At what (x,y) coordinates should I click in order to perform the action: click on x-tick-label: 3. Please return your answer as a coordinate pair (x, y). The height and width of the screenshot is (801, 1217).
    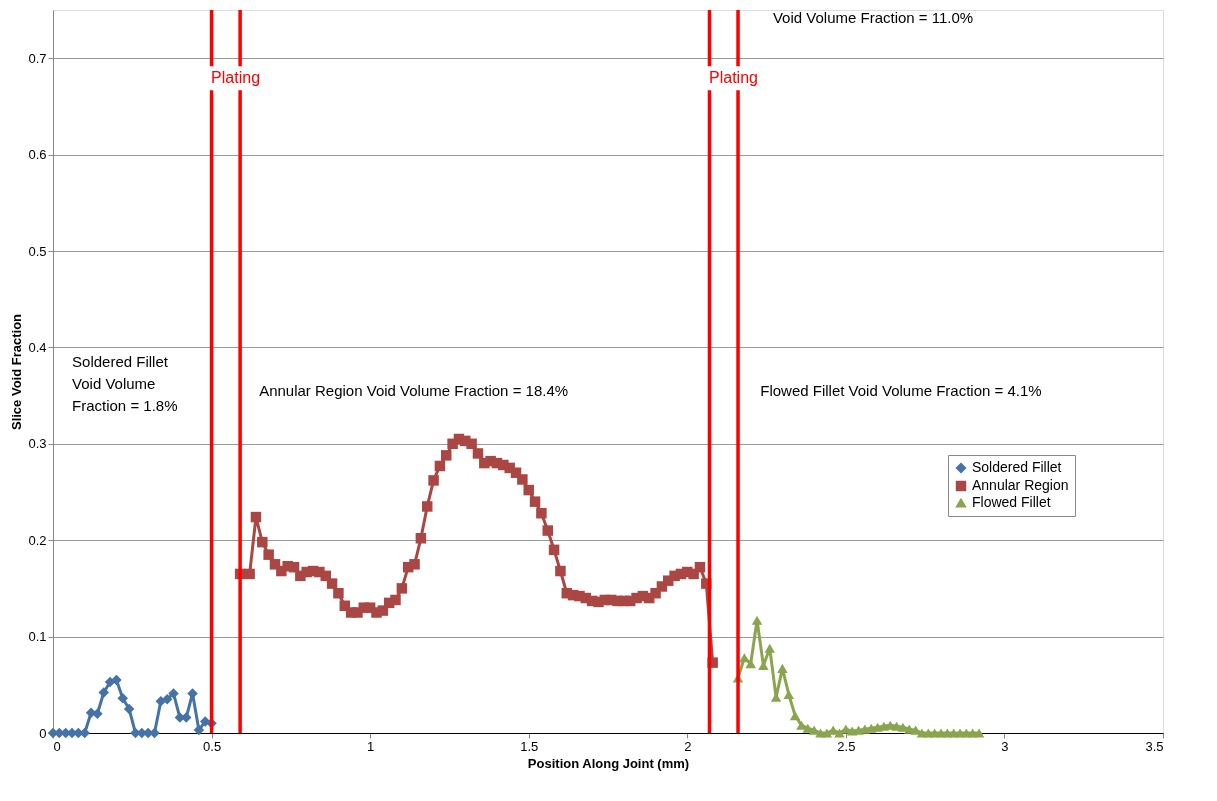
    Looking at the image, I should click on (1005, 746).